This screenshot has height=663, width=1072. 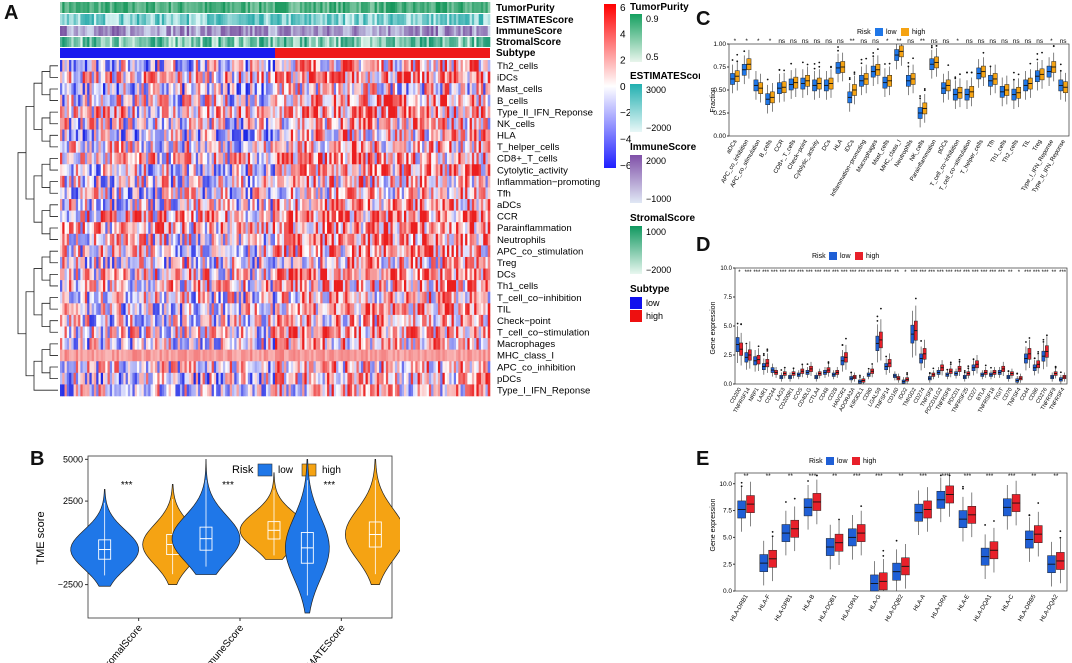 What do you see at coordinates (382, 53) in the screenshot?
I see `subtype-high-bar` at bounding box center [382, 53].